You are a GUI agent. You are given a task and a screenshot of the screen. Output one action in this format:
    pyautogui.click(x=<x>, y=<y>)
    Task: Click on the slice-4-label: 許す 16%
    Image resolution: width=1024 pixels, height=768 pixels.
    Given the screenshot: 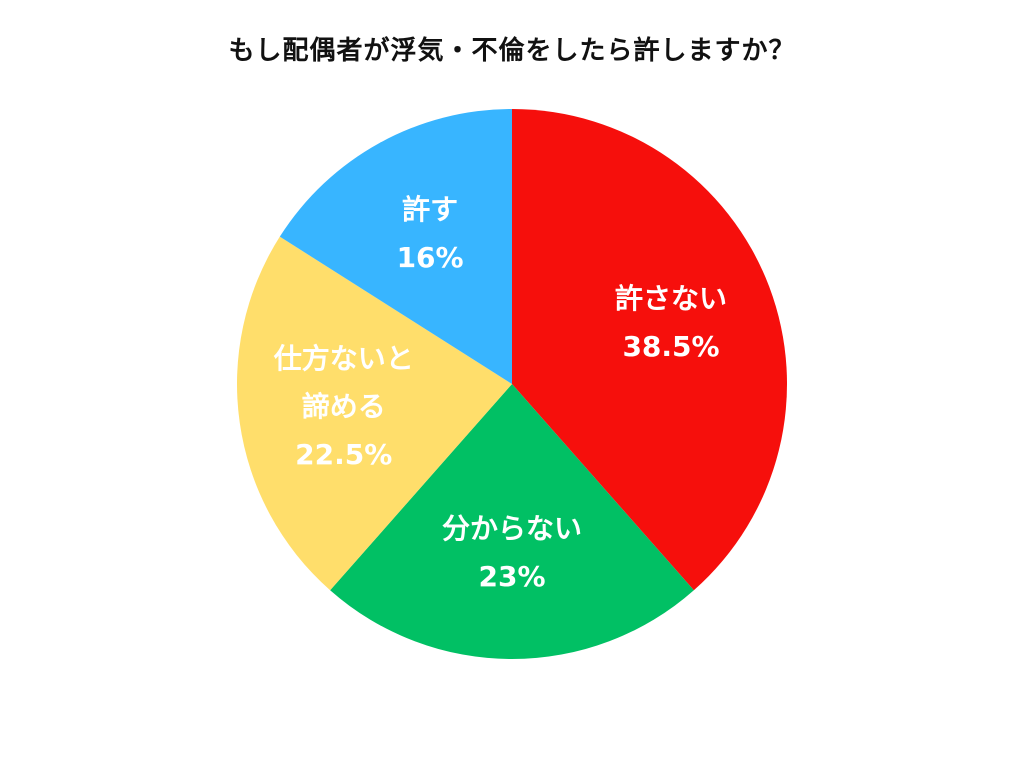 What is the action you would take?
    pyautogui.click(x=430, y=233)
    